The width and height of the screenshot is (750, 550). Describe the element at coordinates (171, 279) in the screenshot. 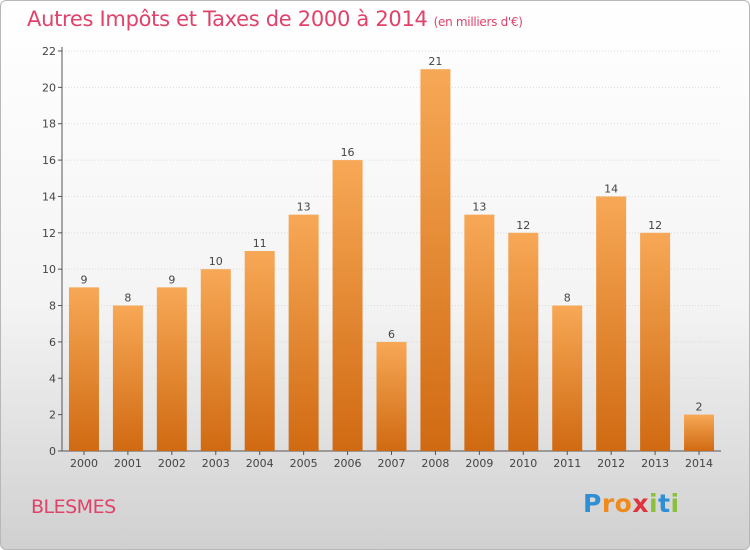

I see `value-label-2002: 9` at that location.